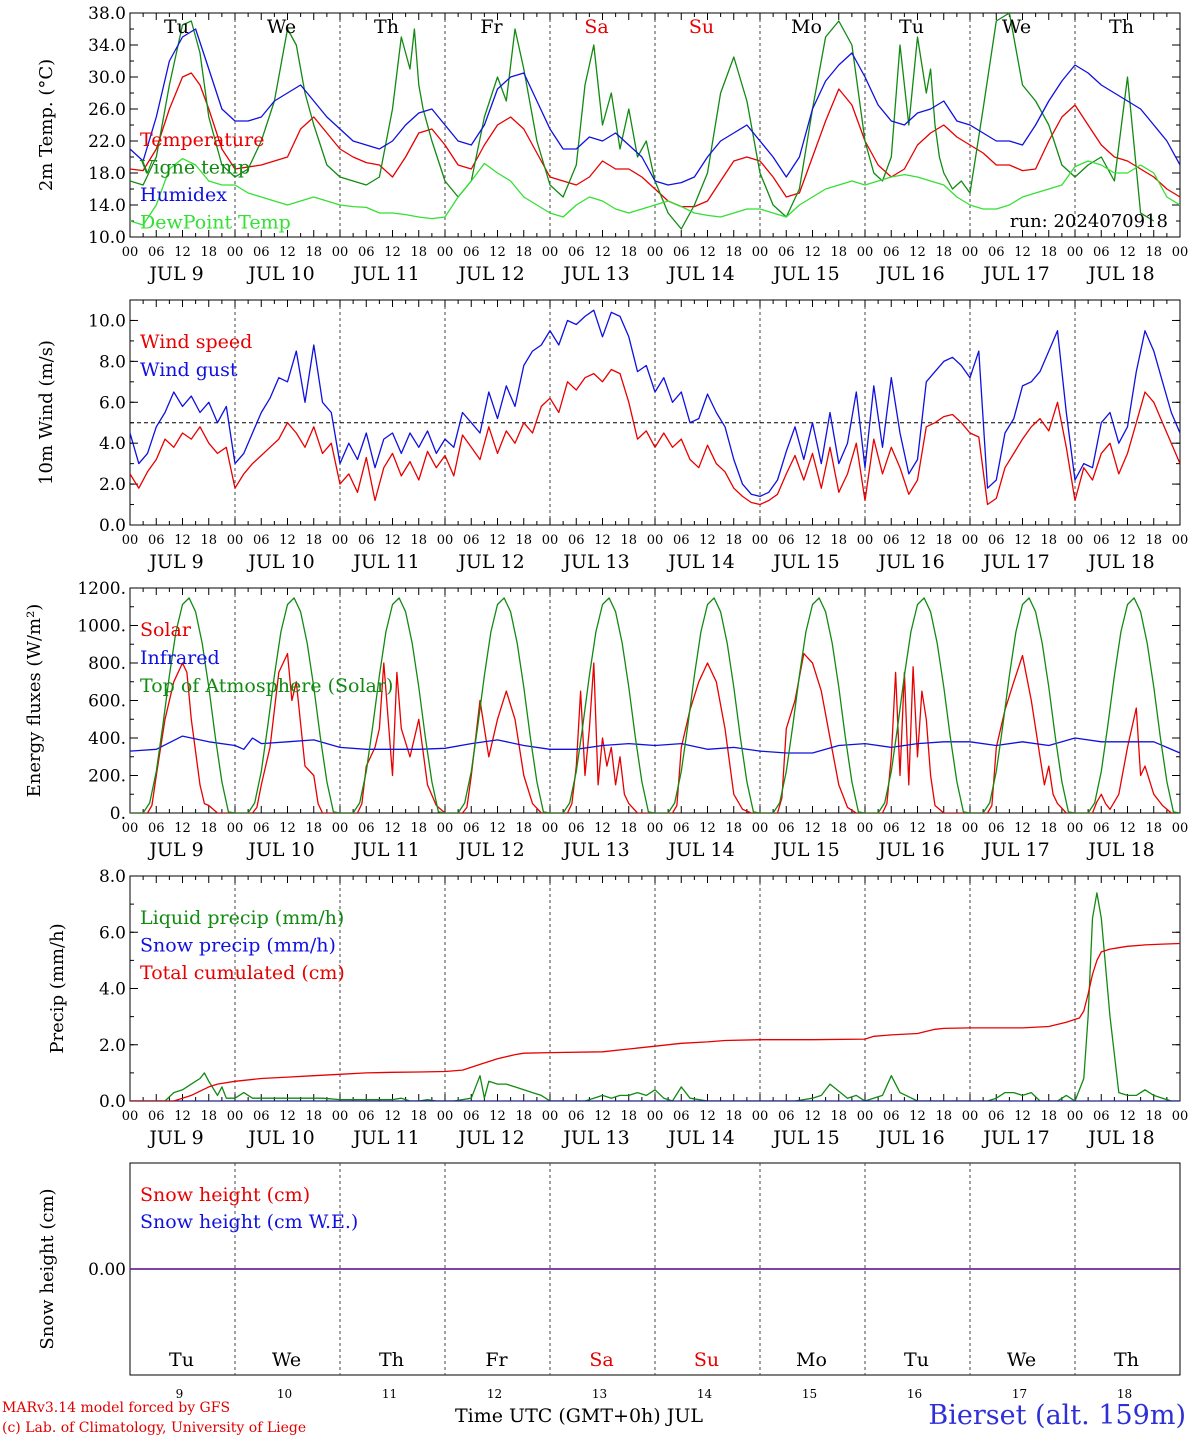 The width and height of the screenshot is (1194, 1440). What do you see at coordinates (57, 988) in the screenshot?
I see `y-axis-label: Precip (mm/h)` at bounding box center [57, 988].